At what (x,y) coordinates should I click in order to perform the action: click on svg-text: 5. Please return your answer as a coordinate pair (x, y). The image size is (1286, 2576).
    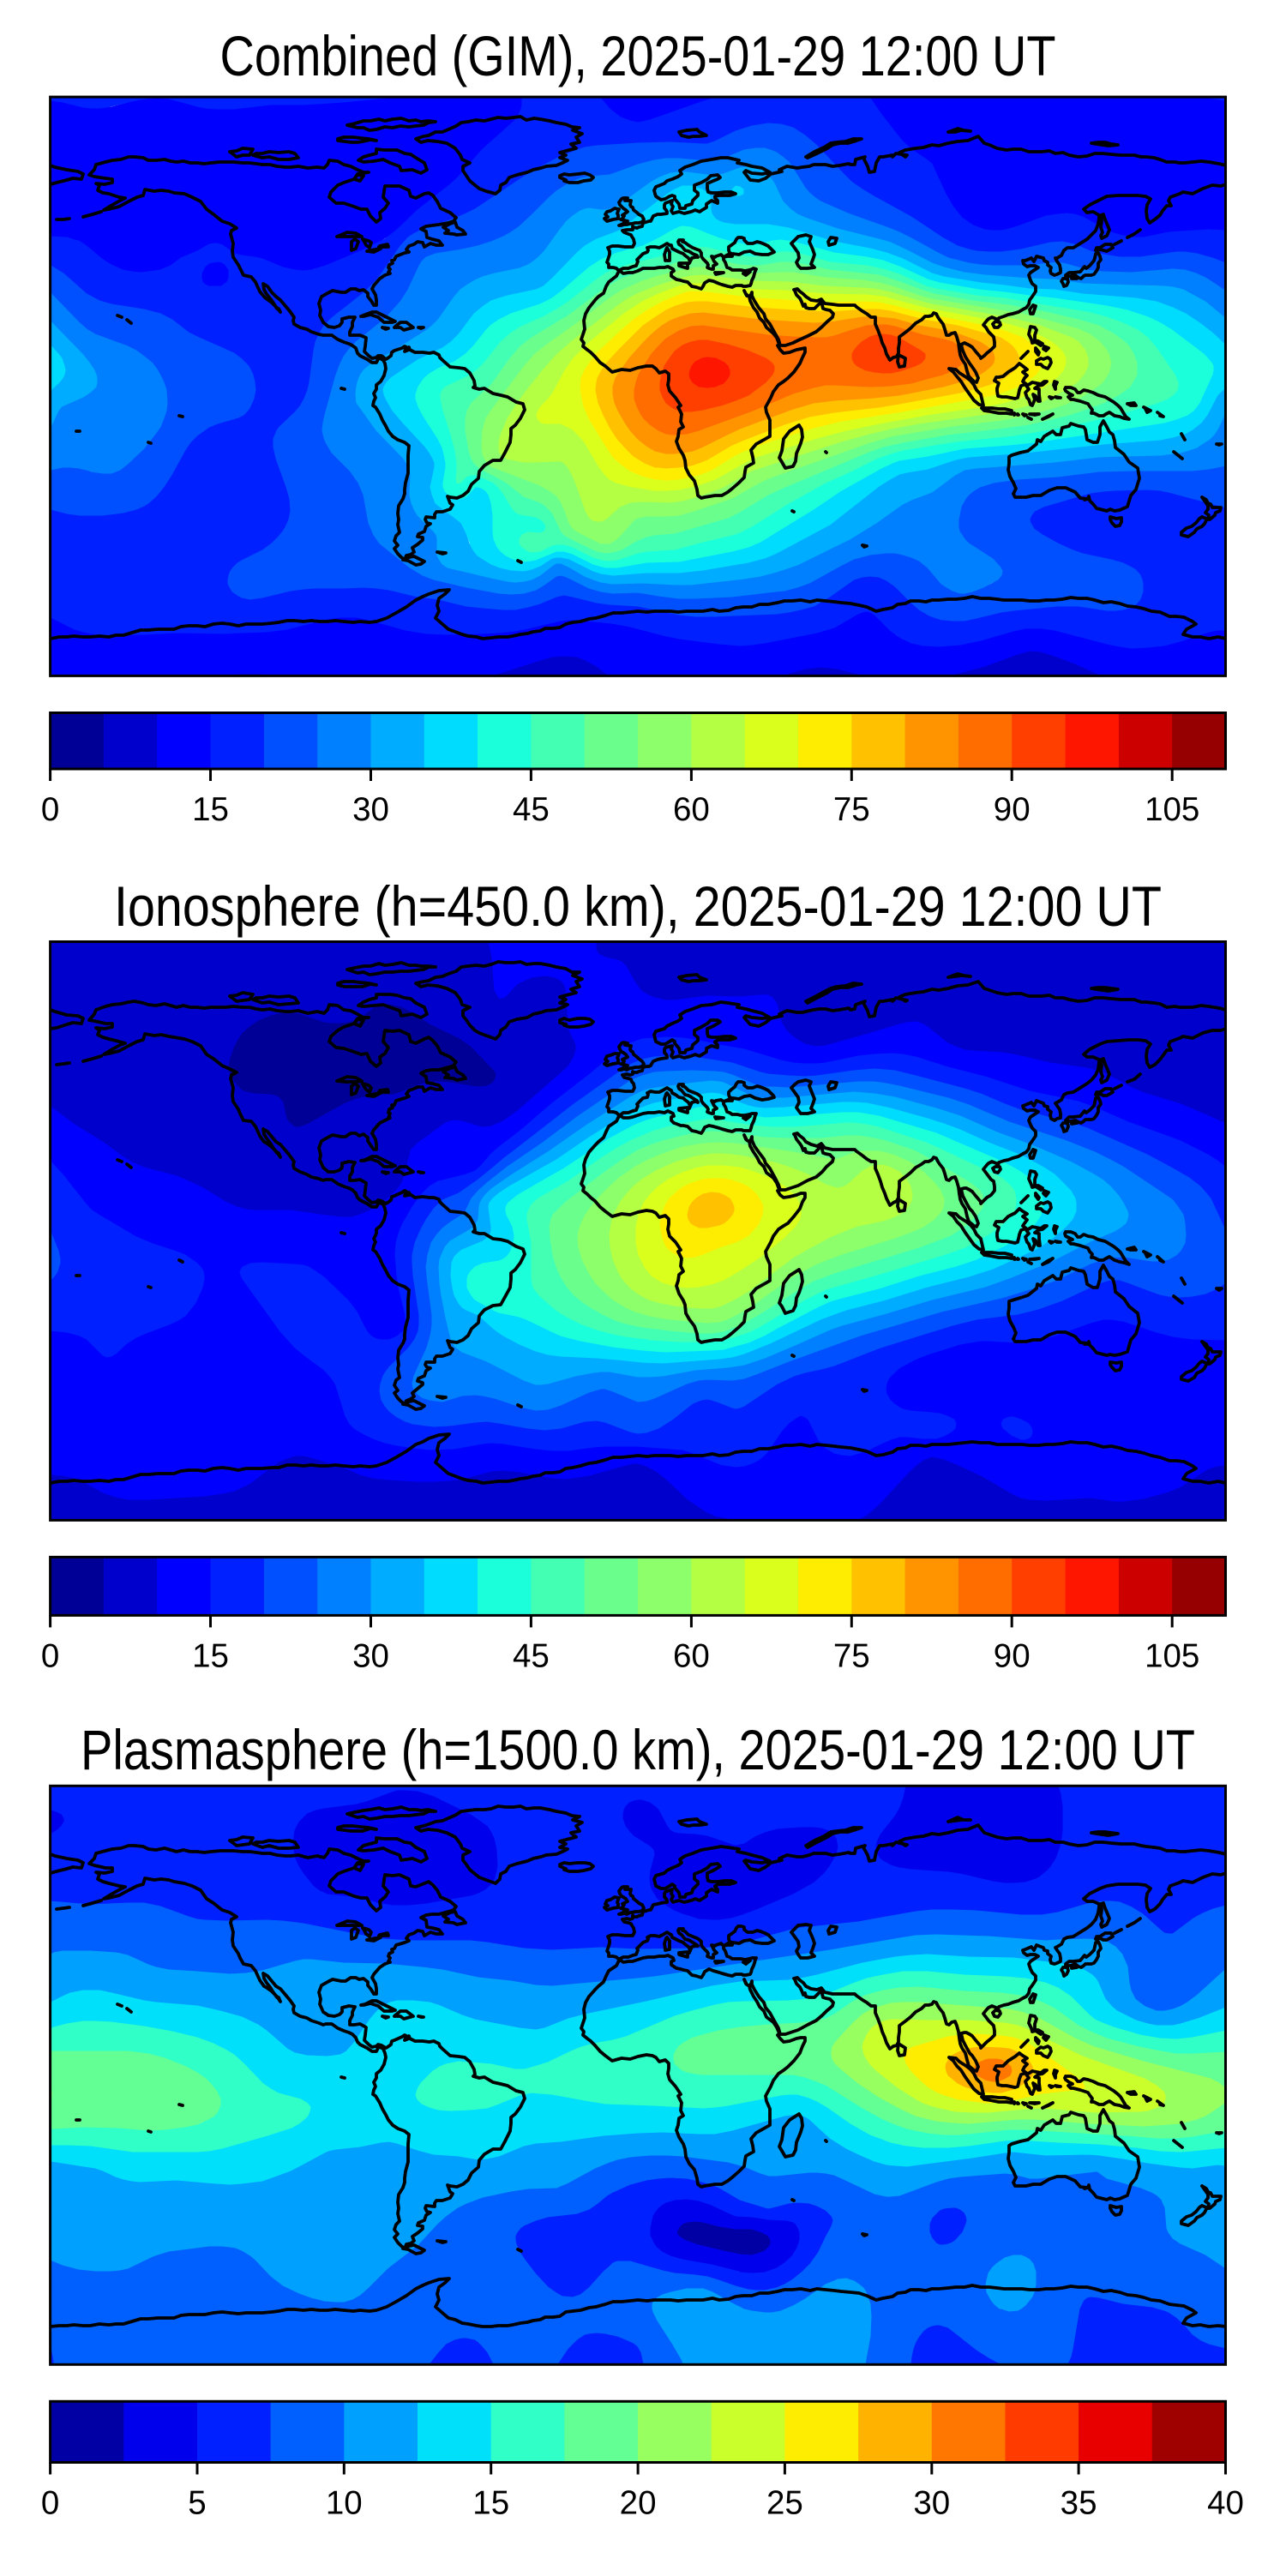
    Looking at the image, I should click on (197, 2503).